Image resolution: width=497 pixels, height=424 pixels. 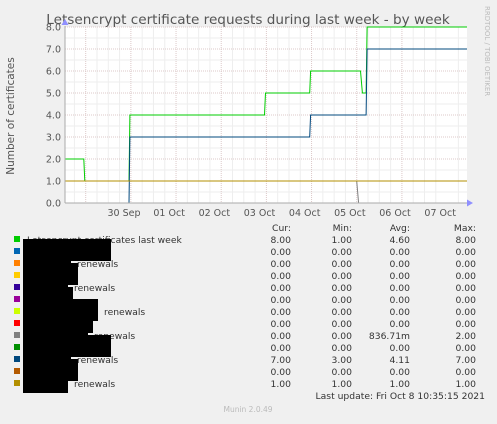 What do you see at coordinates (466, 384) in the screenshot?
I see `legend-value-max: 1.00` at bounding box center [466, 384].